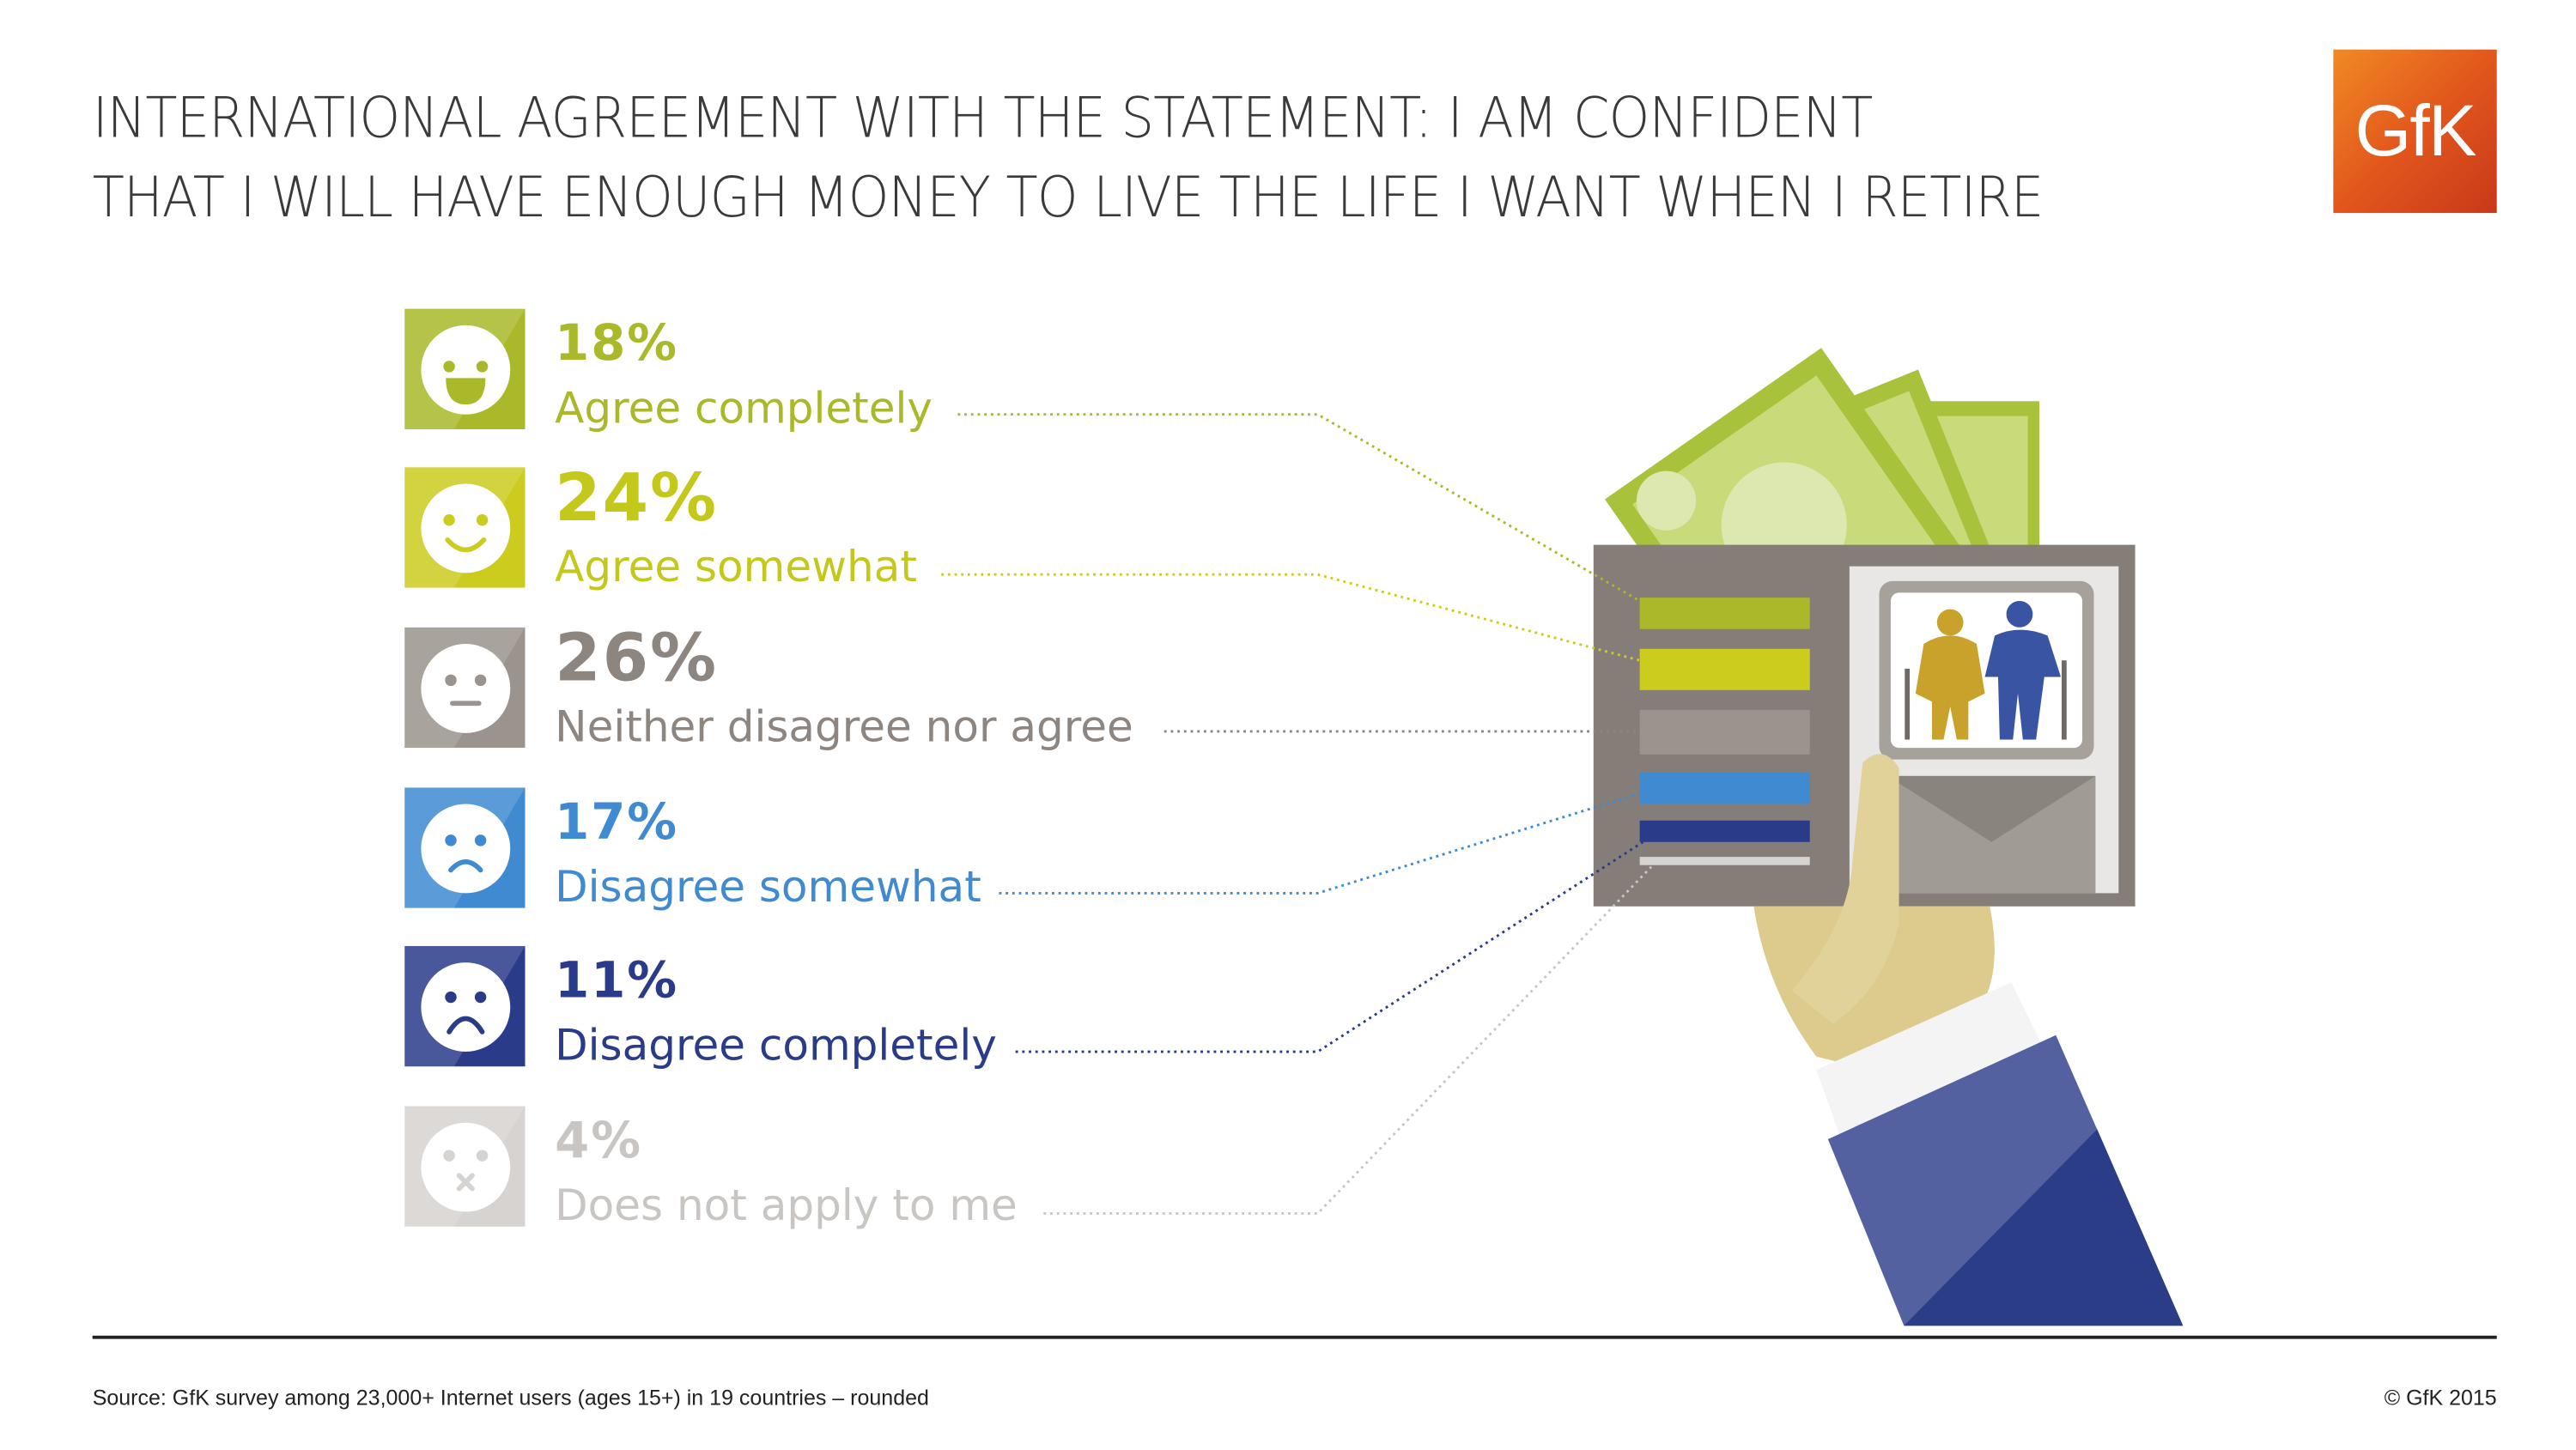 This screenshot has height=1450, width=2576. I want to click on sad-face-icon, so click(465, 1006).